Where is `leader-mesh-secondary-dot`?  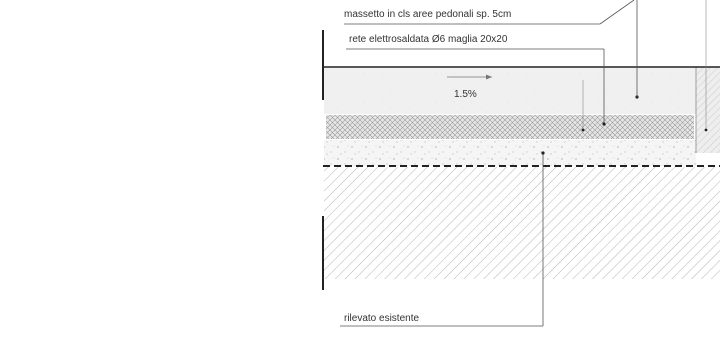 leader-mesh-secondary-dot is located at coordinates (583, 130).